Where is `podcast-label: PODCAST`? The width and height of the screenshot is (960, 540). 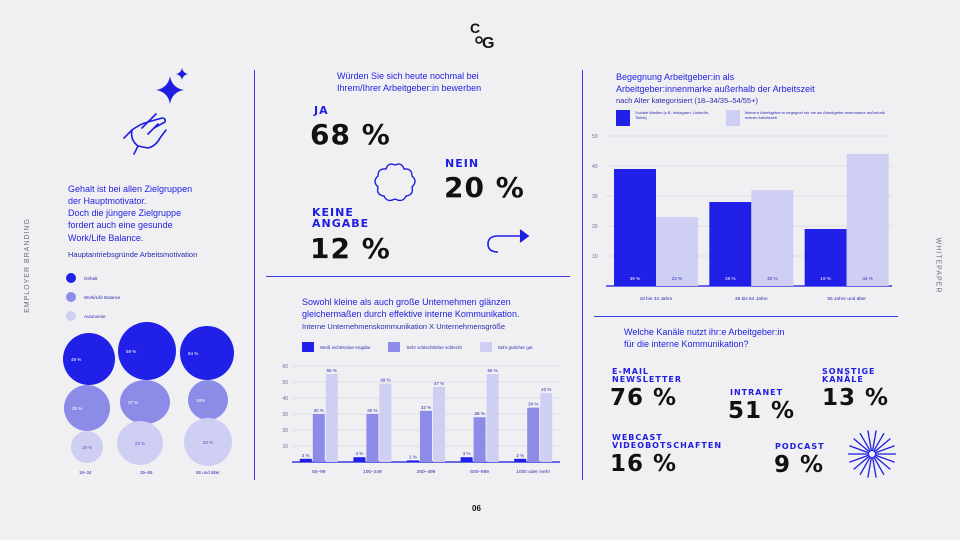 podcast-label: PODCAST is located at coordinates (800, 446).